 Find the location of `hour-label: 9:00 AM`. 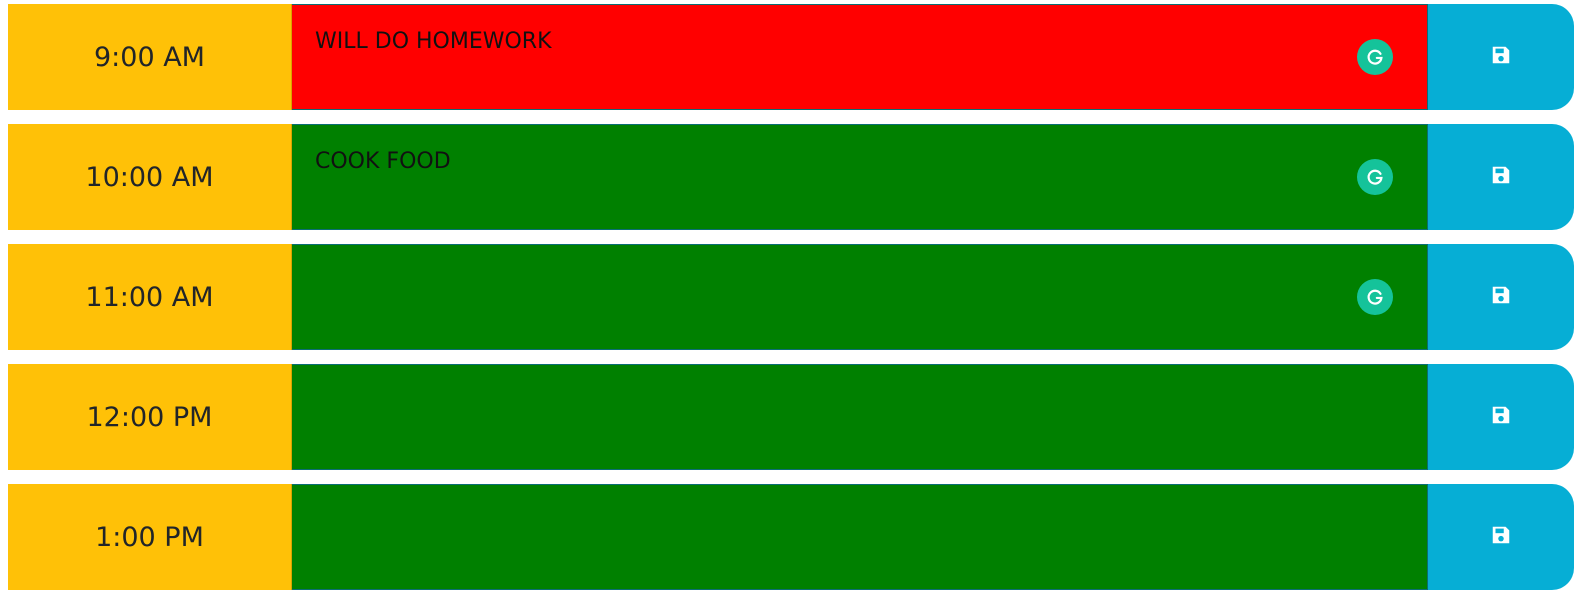

hour-label: 9:00 AM is located at coordinates (150, 57).